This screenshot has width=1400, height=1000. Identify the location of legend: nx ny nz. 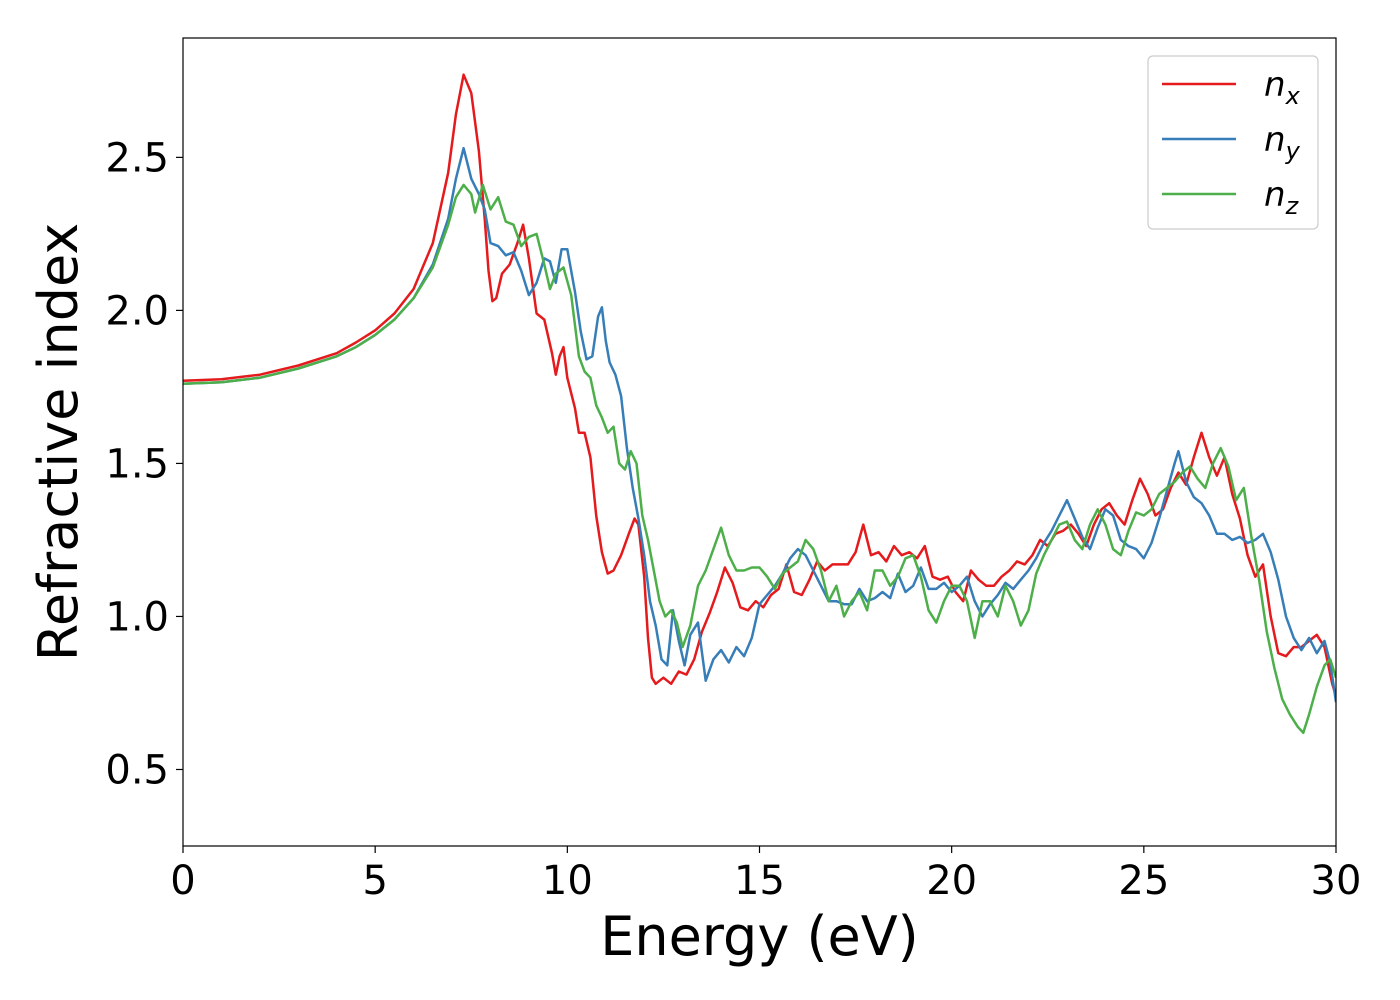
(1233, 142).